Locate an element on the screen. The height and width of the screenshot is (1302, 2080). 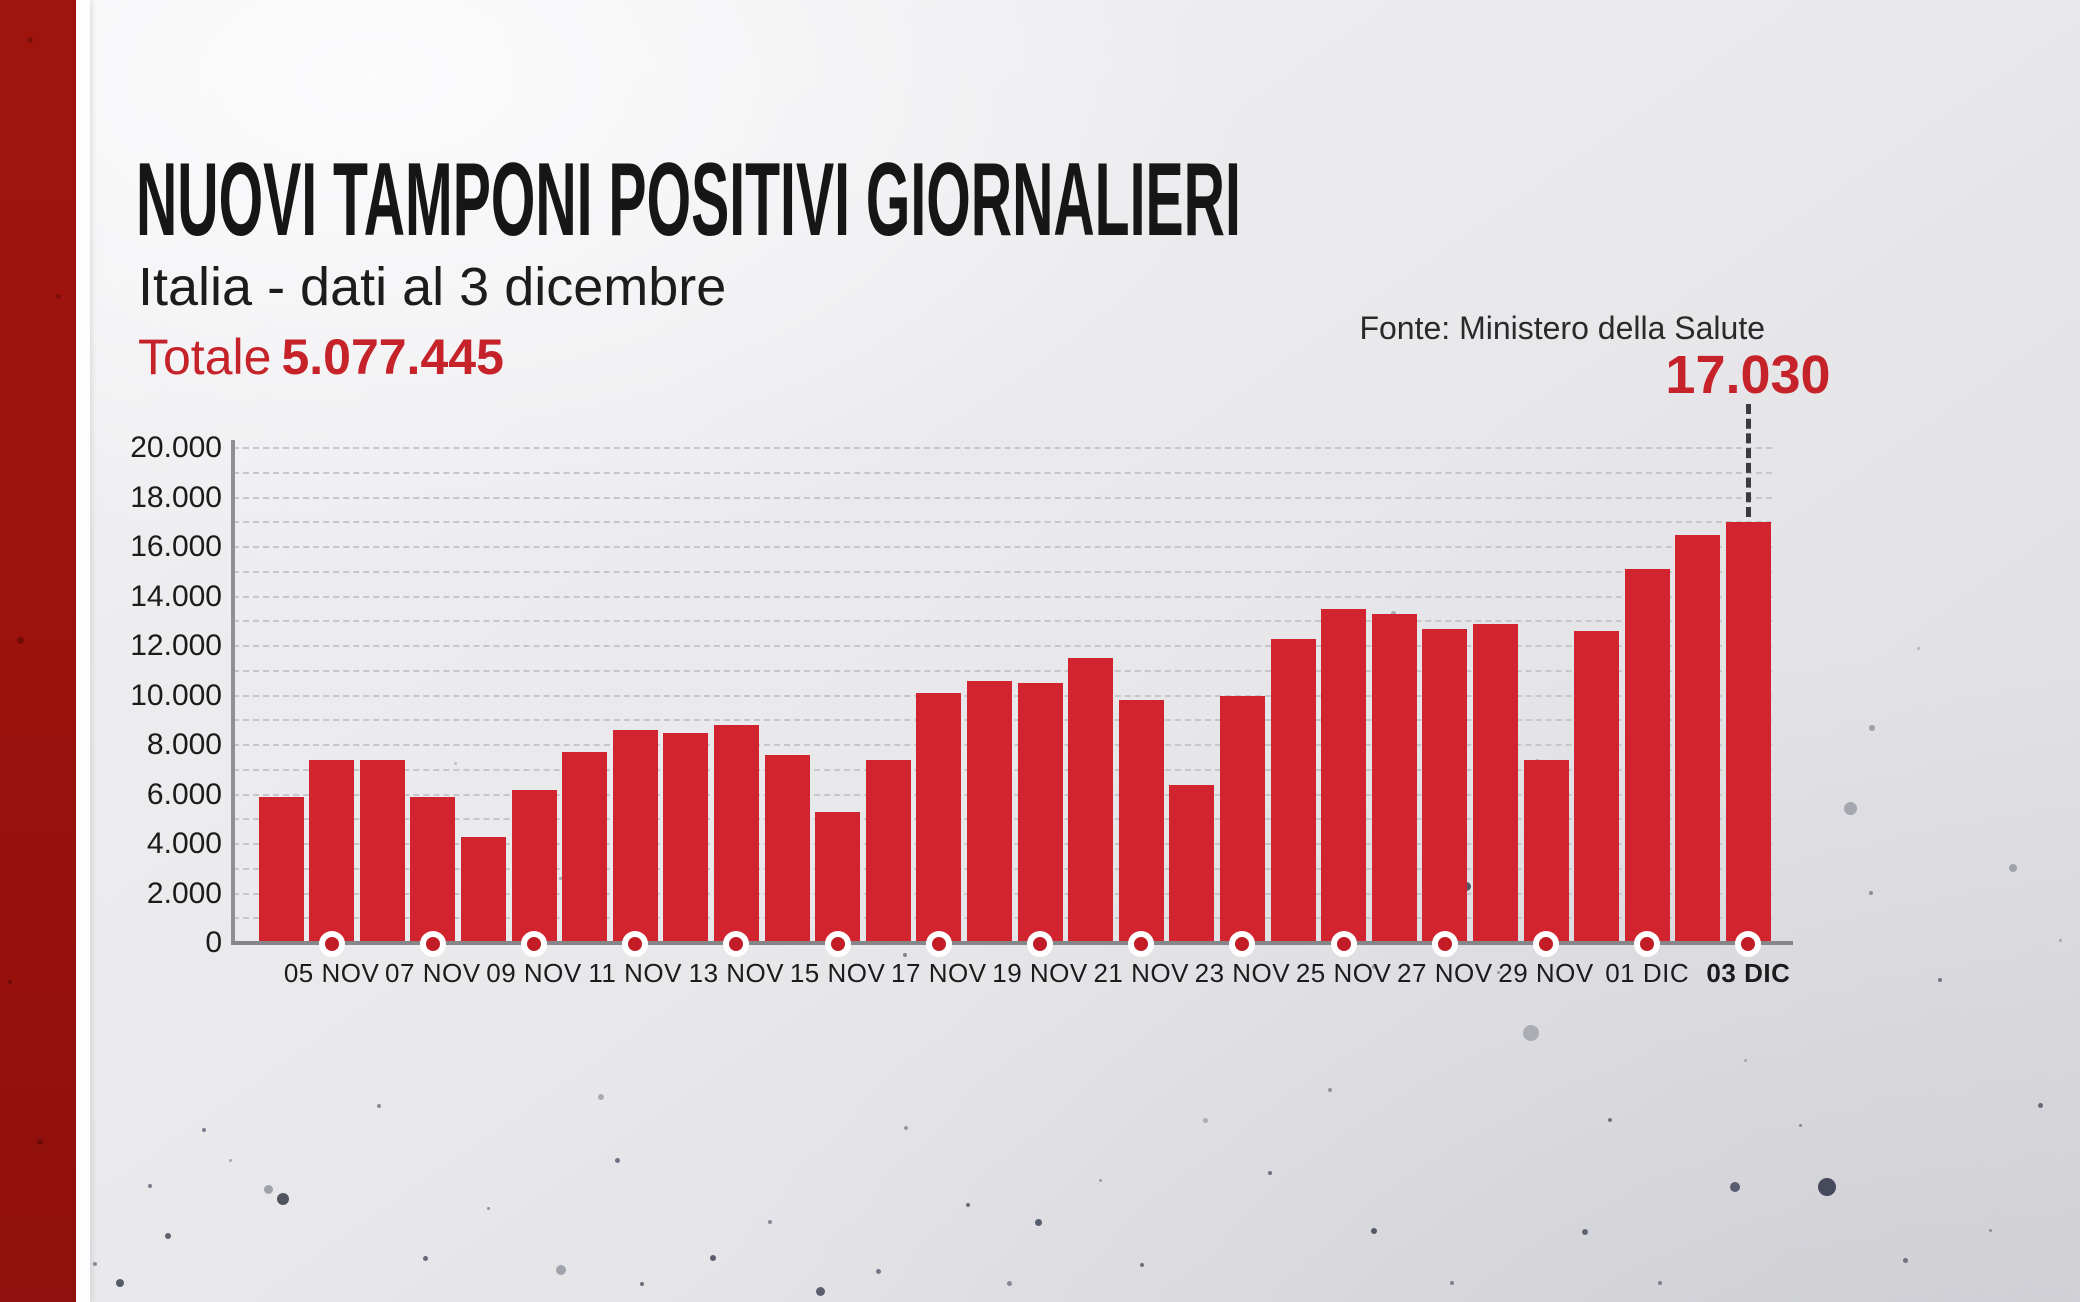
y-axis-line is located at coordinates (233, 692).